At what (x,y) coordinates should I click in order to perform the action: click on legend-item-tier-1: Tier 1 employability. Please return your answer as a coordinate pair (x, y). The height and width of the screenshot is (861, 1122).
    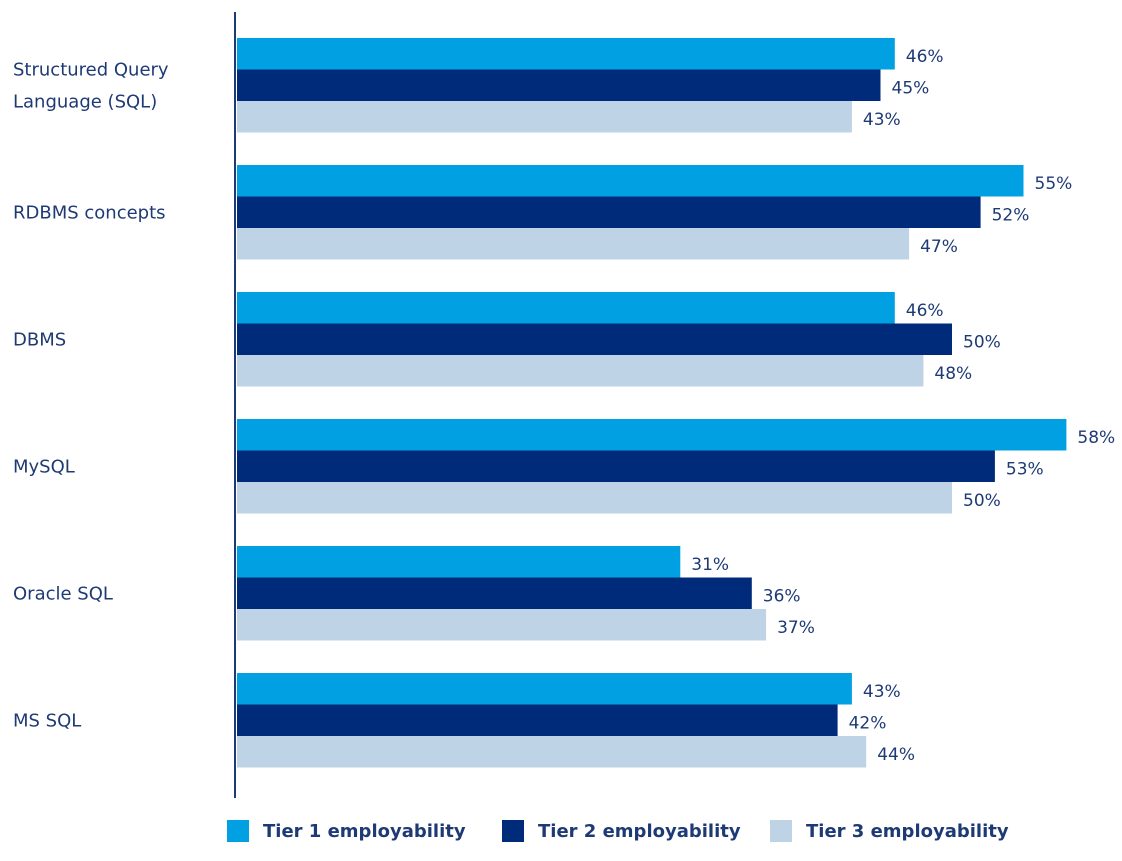
    Looking at the image, I should click on (346, 831).